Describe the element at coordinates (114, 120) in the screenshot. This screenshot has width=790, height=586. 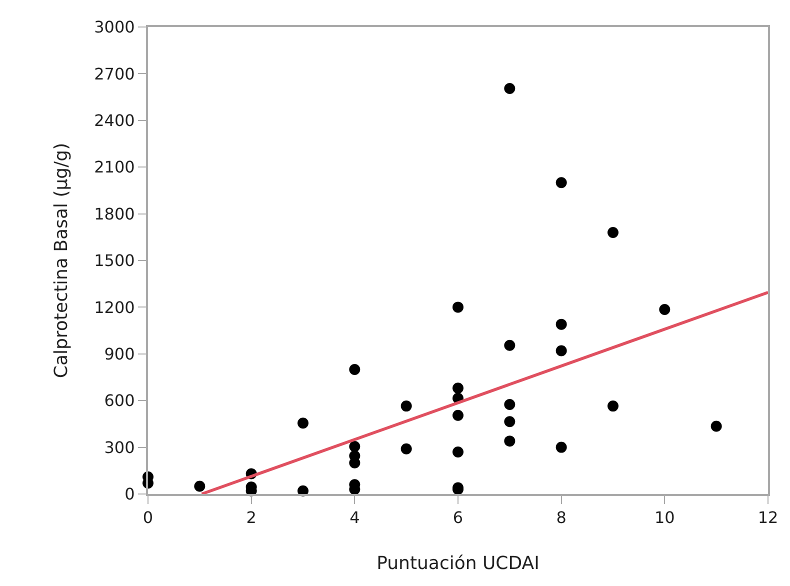
I see `y-tick-label: 2400` at that location.